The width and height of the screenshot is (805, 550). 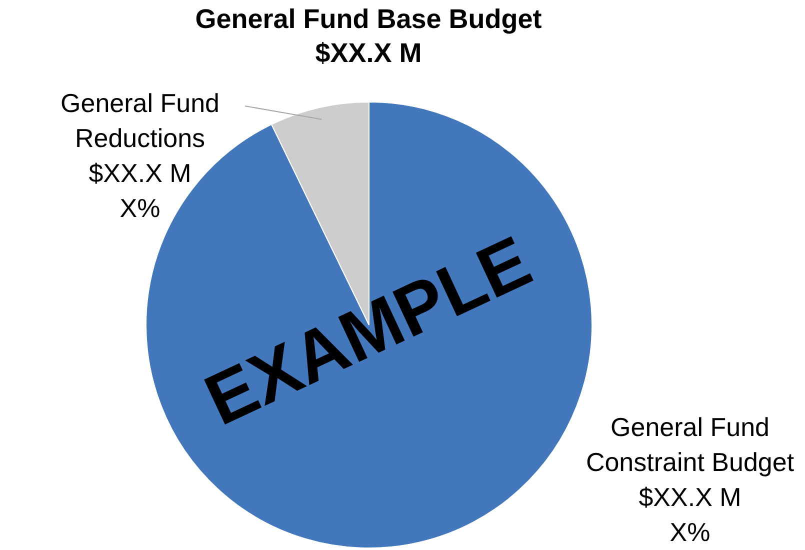 I want to click on slice-label: General Fund Constraint Budget, so click(x=690, y=444).